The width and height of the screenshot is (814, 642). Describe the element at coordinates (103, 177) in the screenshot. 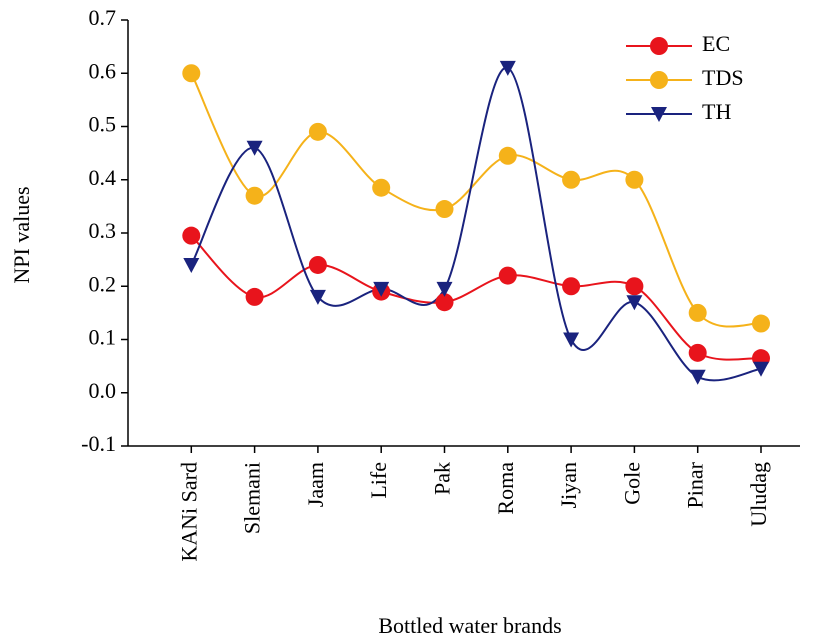

I see `y-tick-label: 0.4` at that location.